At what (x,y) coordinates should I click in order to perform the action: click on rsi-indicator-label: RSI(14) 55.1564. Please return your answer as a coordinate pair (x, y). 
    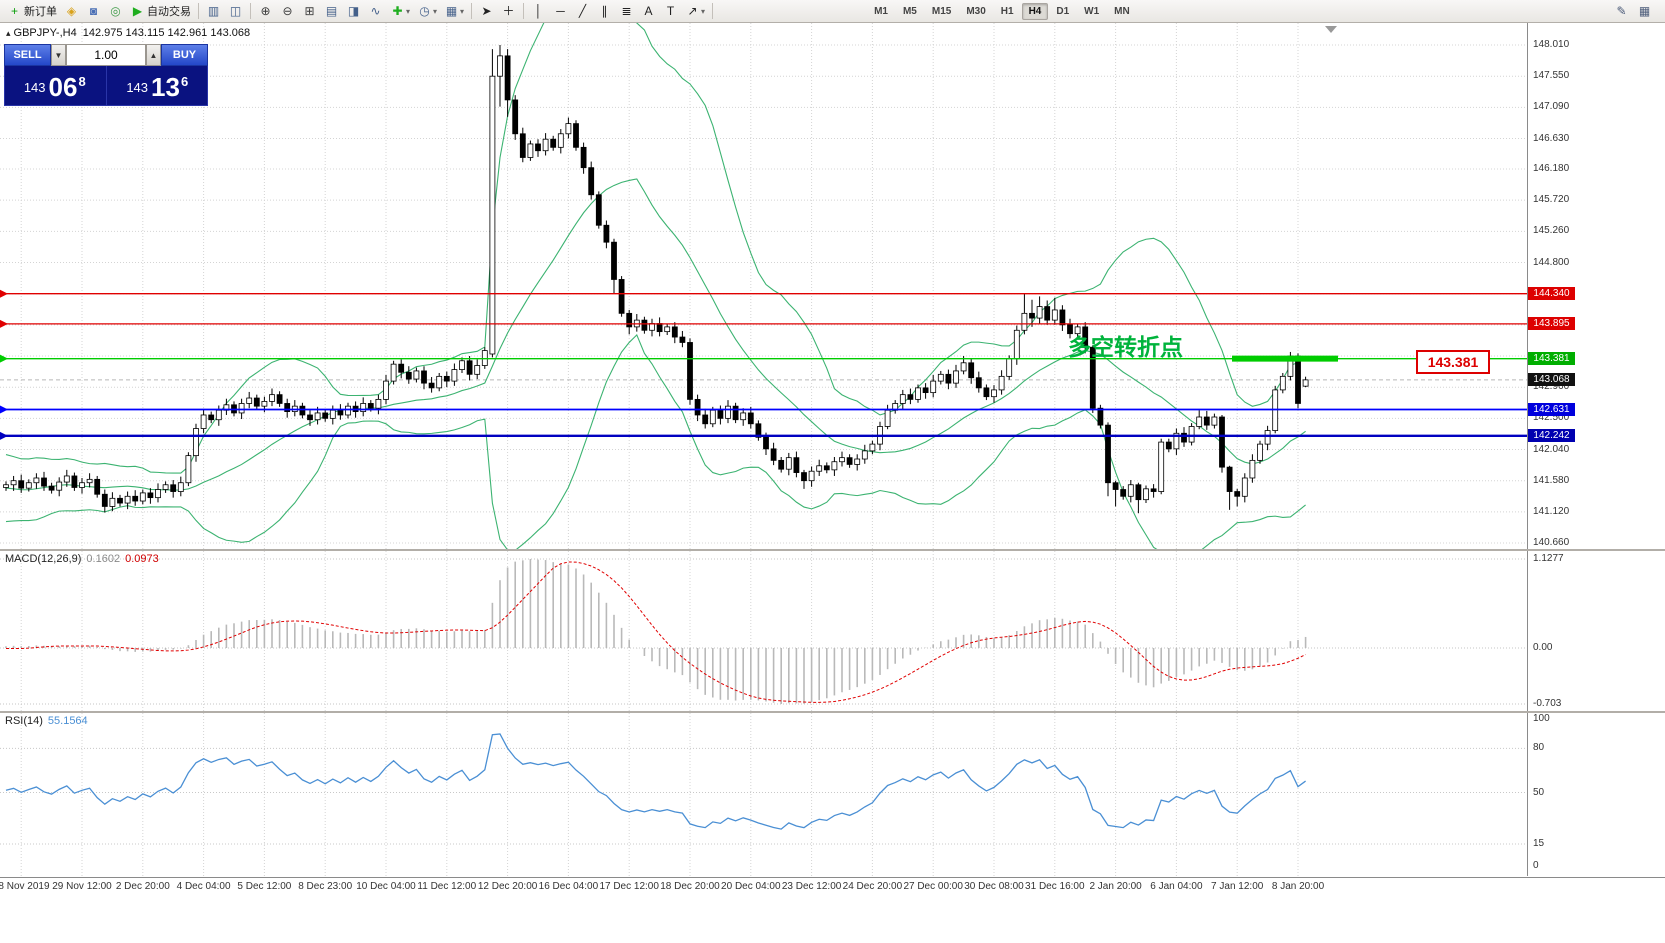
    Looking at the image, I should click on (46, 721).